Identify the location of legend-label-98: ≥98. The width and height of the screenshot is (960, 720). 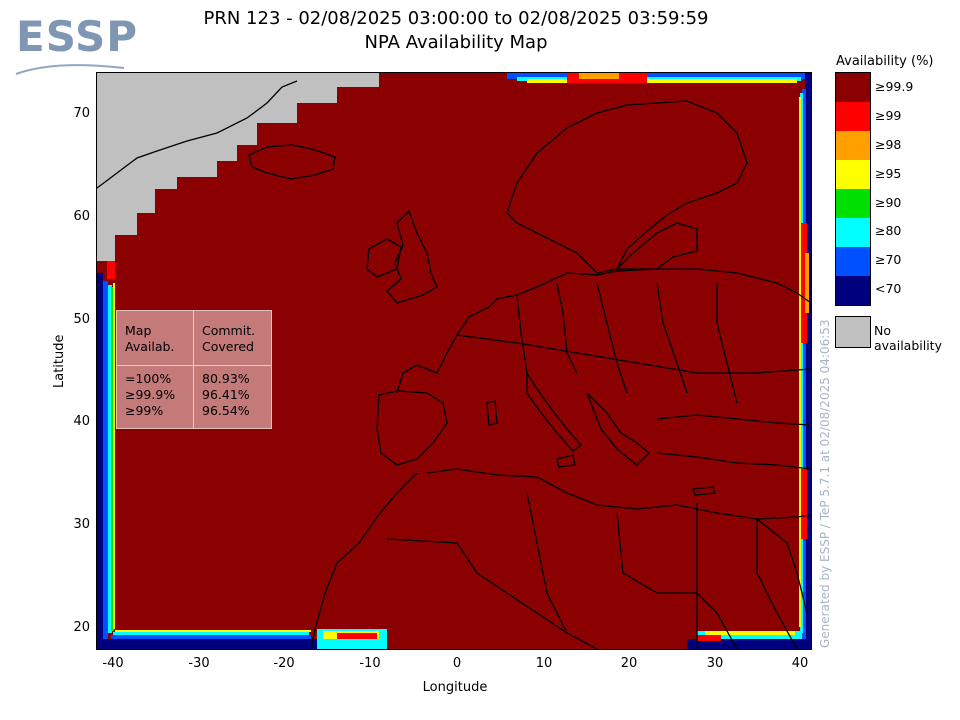
(888, 144).